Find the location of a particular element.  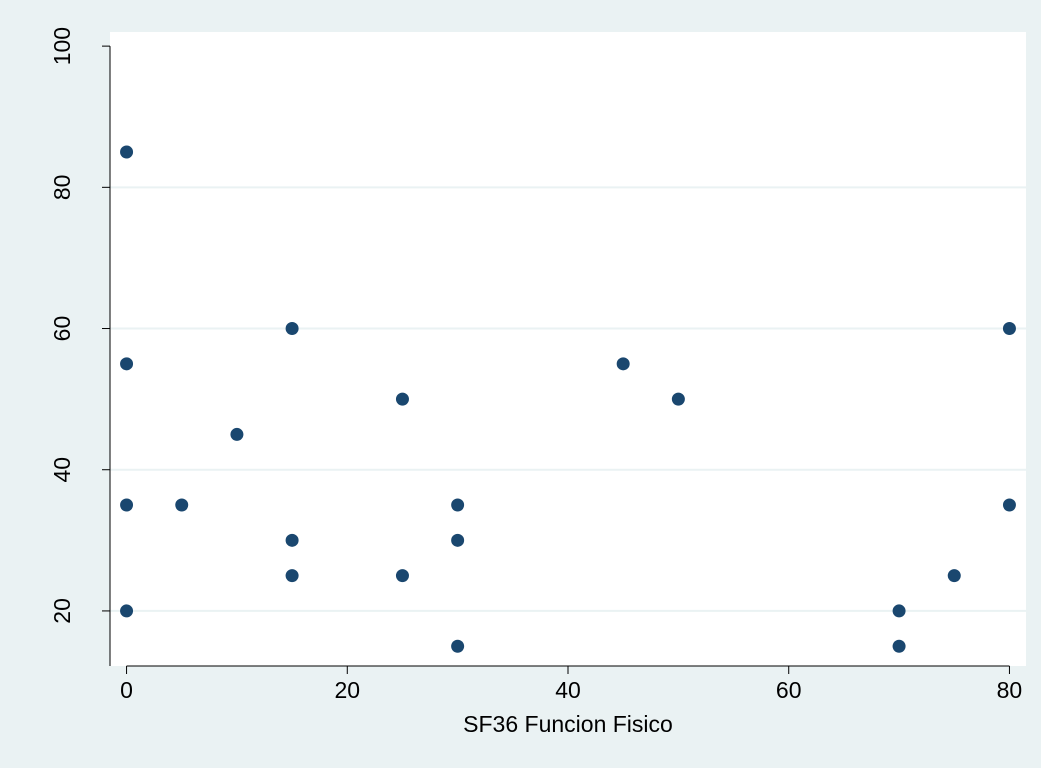

x-tick-label: 80 is located at coordinates (1010, 690).